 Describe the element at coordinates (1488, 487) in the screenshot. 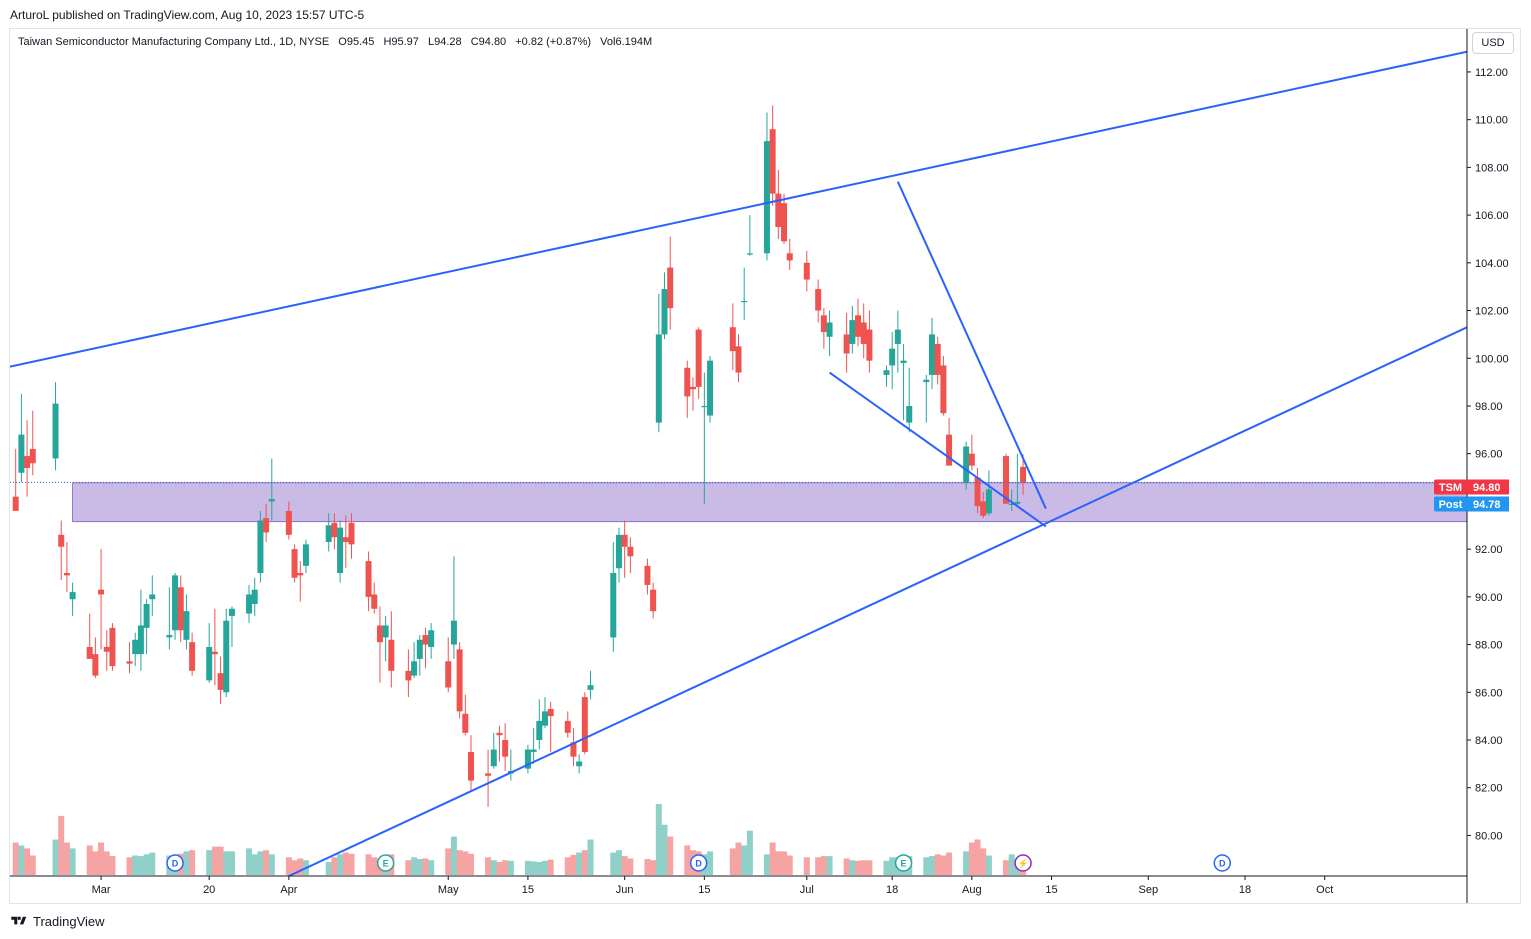

I see `last-price-tag-value-bg` at that location.